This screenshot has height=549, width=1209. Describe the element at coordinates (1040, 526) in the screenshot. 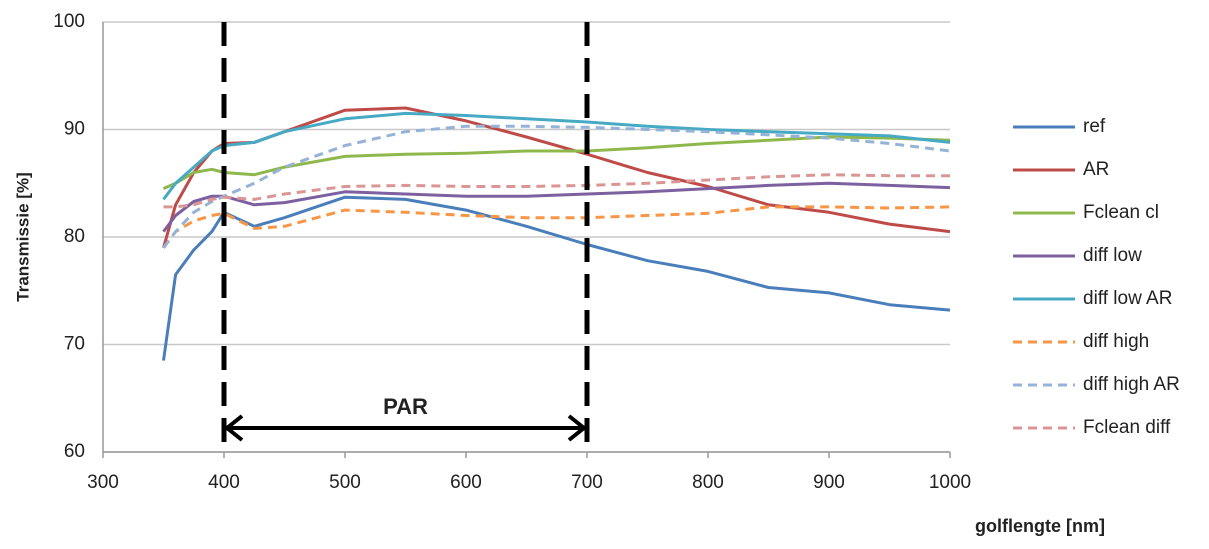

I see `x-axis-label: golflengte [nm]` at that location.